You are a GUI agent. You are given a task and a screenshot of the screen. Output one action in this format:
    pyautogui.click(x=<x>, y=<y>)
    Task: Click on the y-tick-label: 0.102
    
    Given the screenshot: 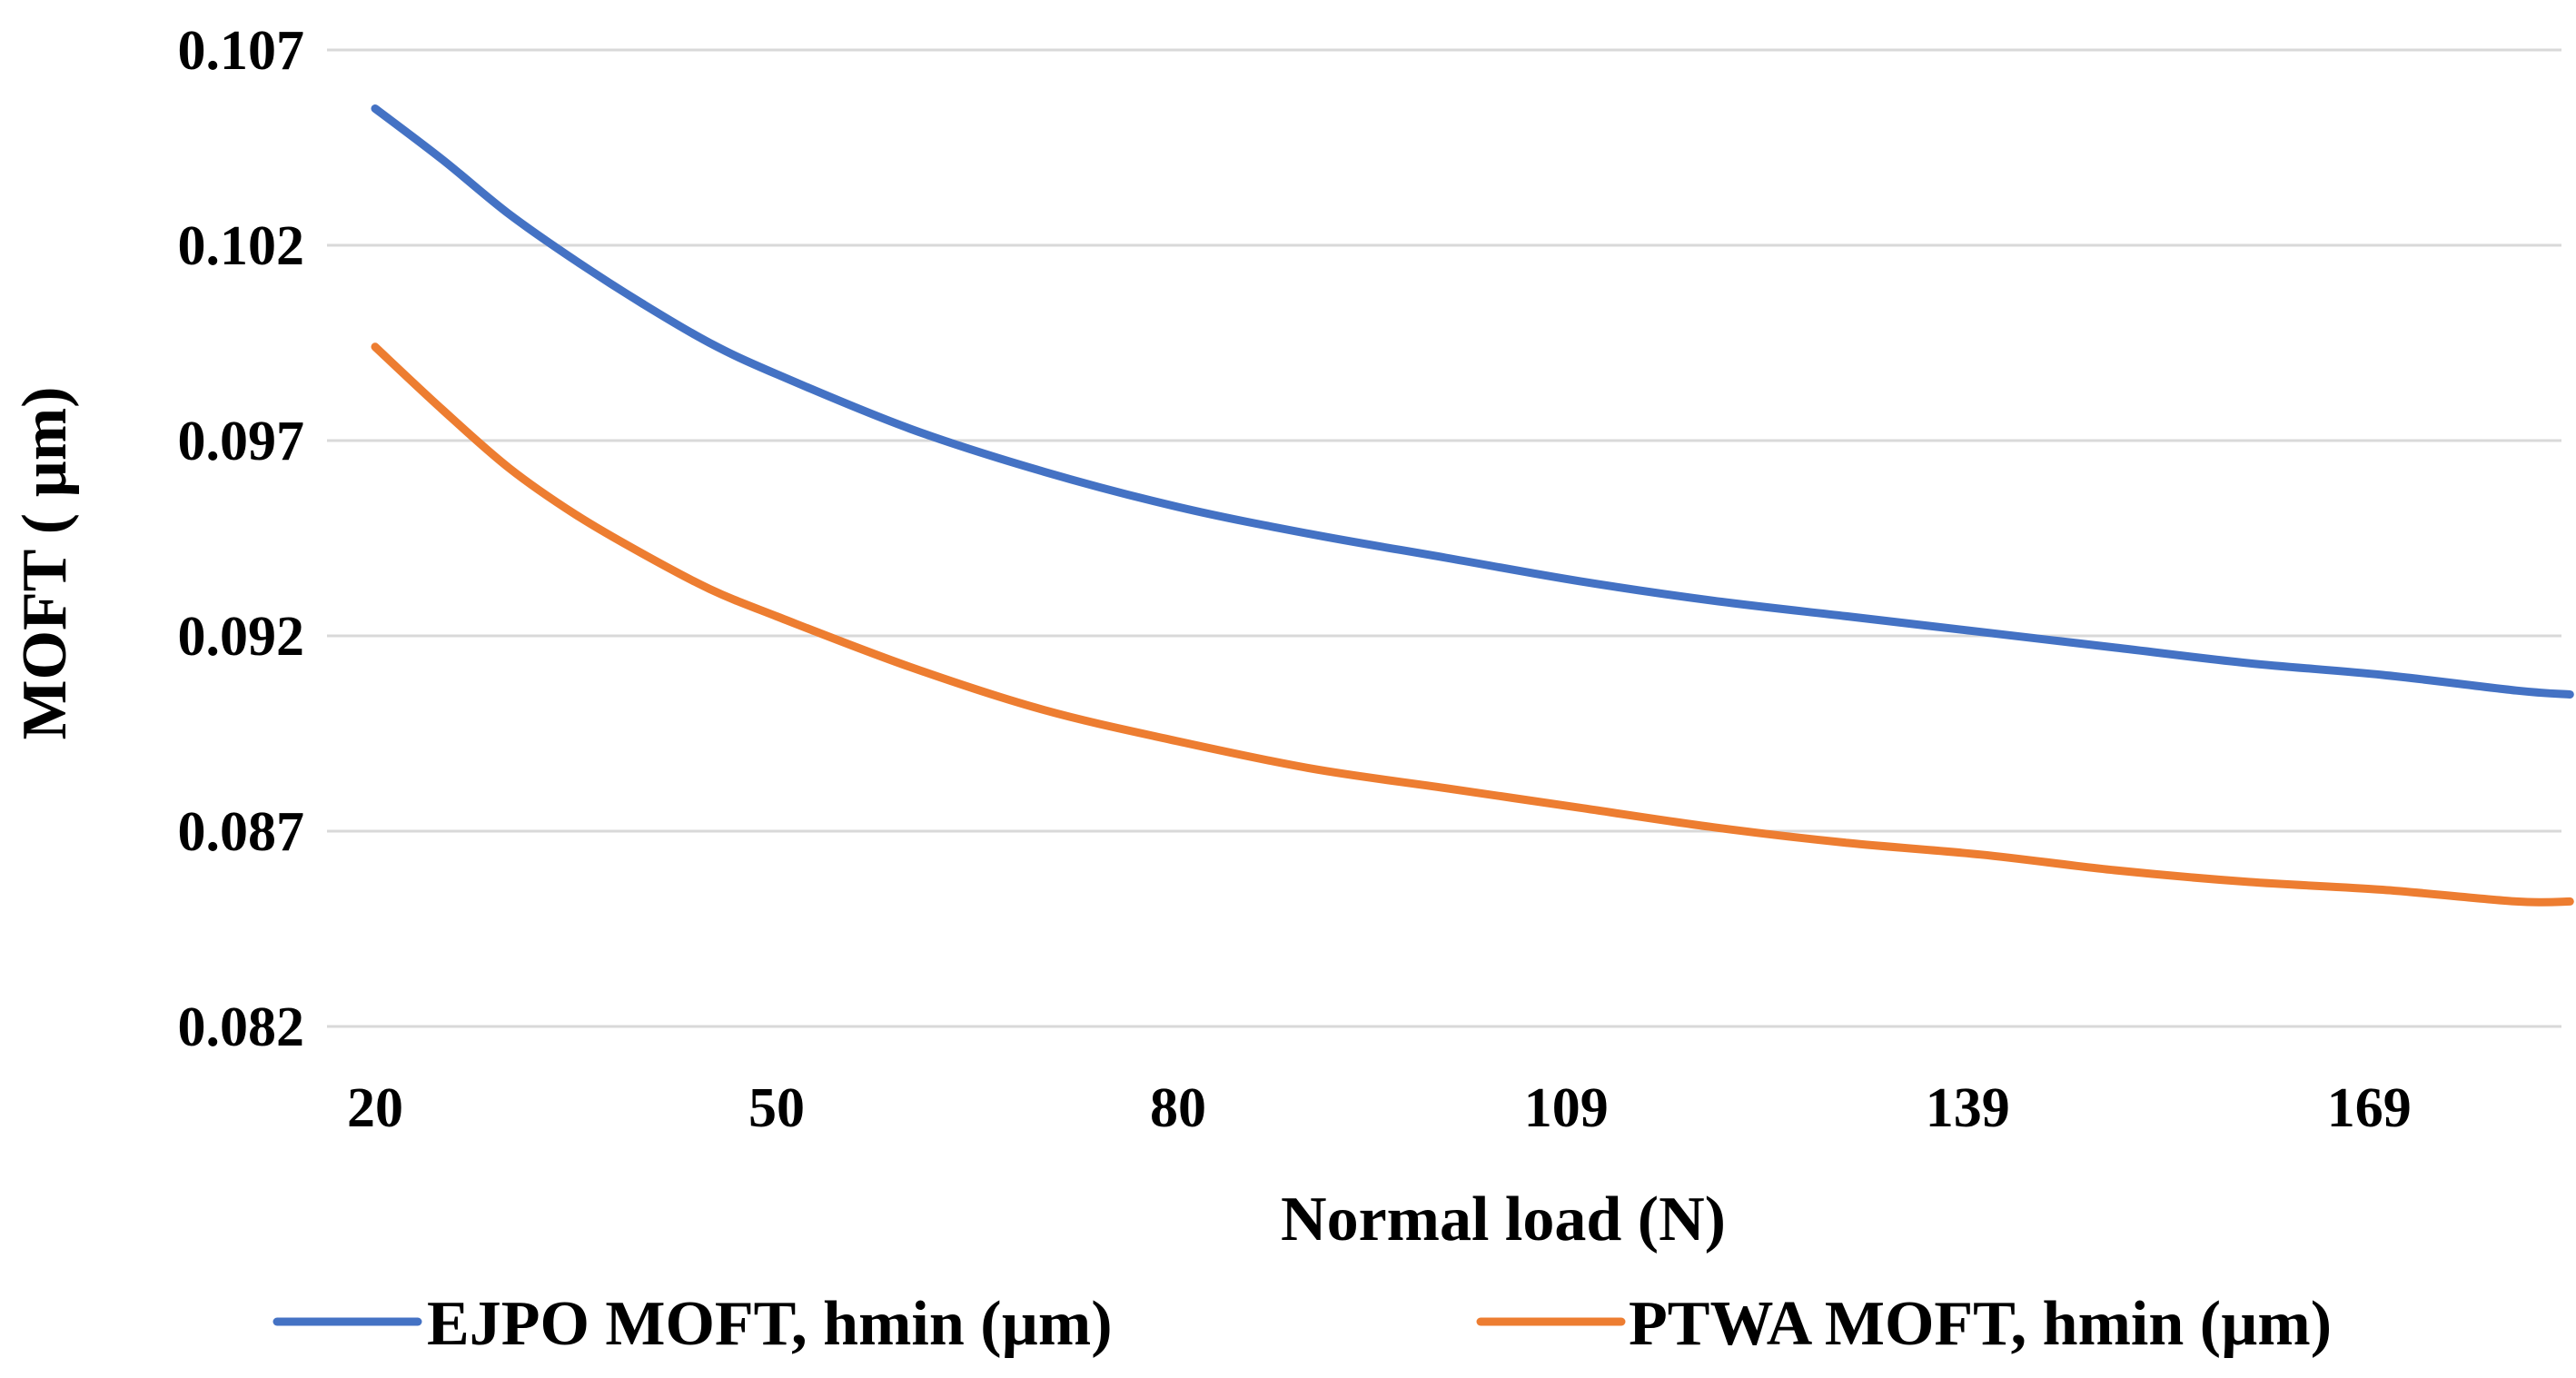 What is the action you would take?
    pyautogui.click(x=241, y=246)
    